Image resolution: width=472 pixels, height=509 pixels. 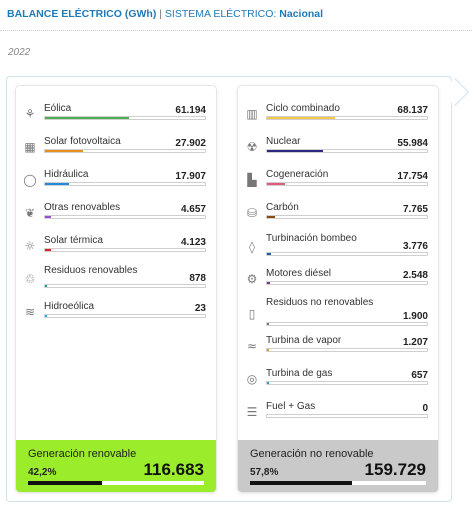 What do you see at coordinates (82, 454) in the screenshot?
I see `renewable-footer-title: Generación renovable` at bounding box center [82, 454].